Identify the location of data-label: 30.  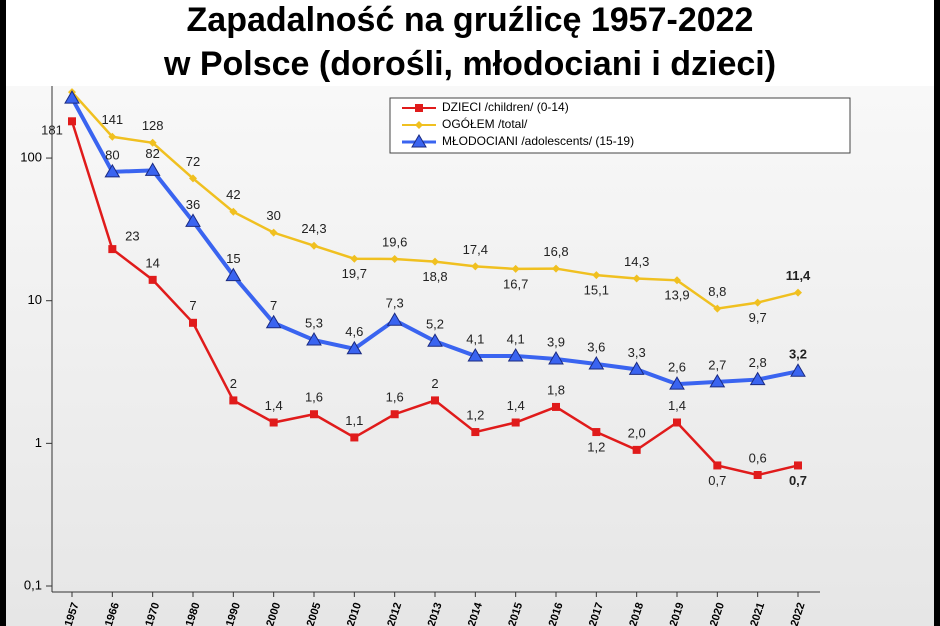
(273, 215).